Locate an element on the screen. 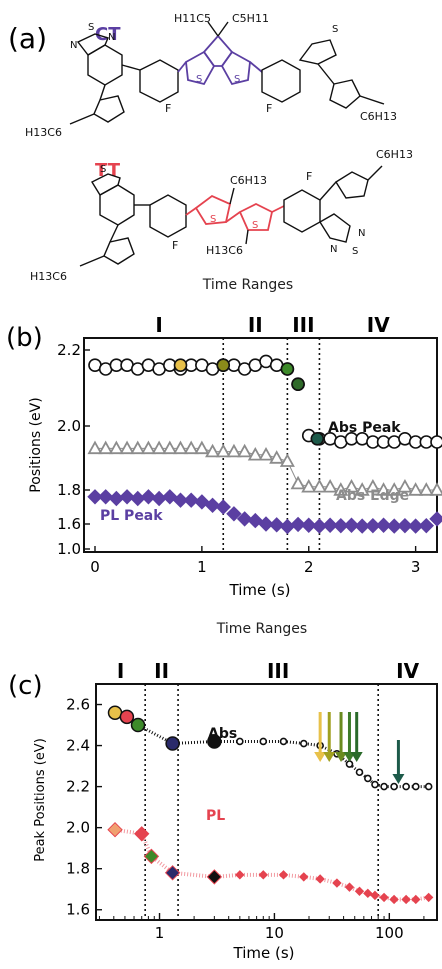 The width and height of the screenshot is (442, 969). panel-b-x-ticks: 0 1 2 3 is located at coordinates (255, 561).